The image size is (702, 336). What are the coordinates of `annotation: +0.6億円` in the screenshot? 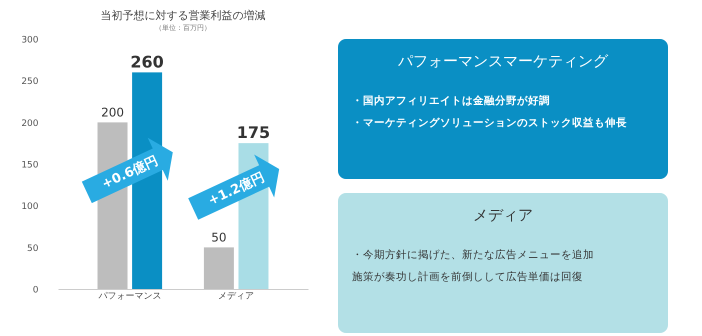 It's located at (129, 172).